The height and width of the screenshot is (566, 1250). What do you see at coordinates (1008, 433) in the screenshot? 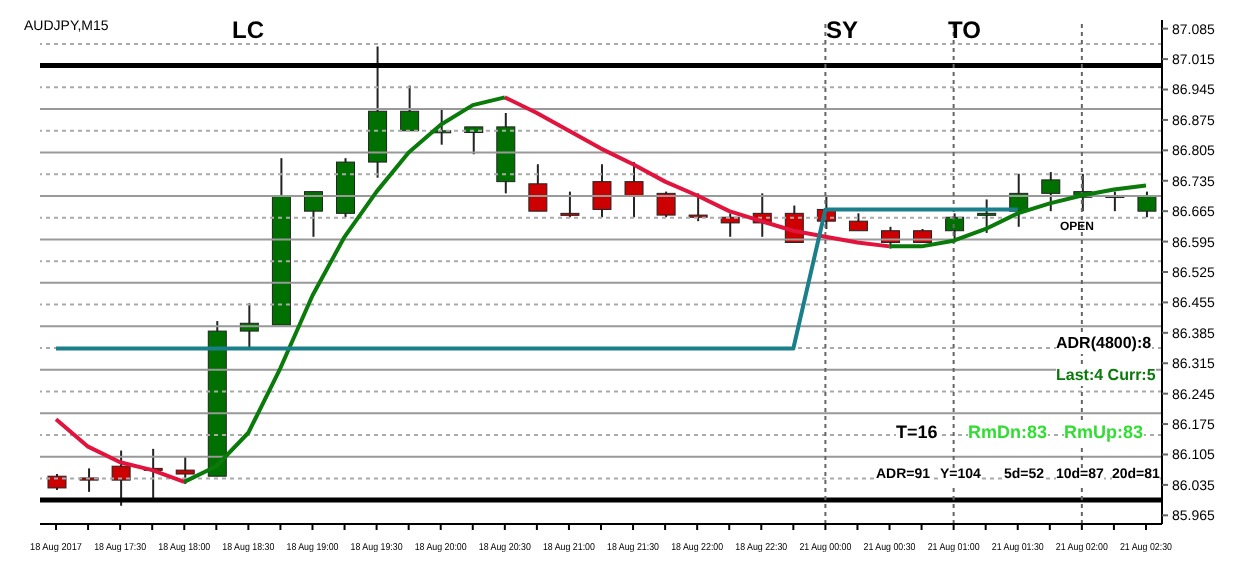
I see `annotation: RmDn:83` at bounding box center [1008, 433].